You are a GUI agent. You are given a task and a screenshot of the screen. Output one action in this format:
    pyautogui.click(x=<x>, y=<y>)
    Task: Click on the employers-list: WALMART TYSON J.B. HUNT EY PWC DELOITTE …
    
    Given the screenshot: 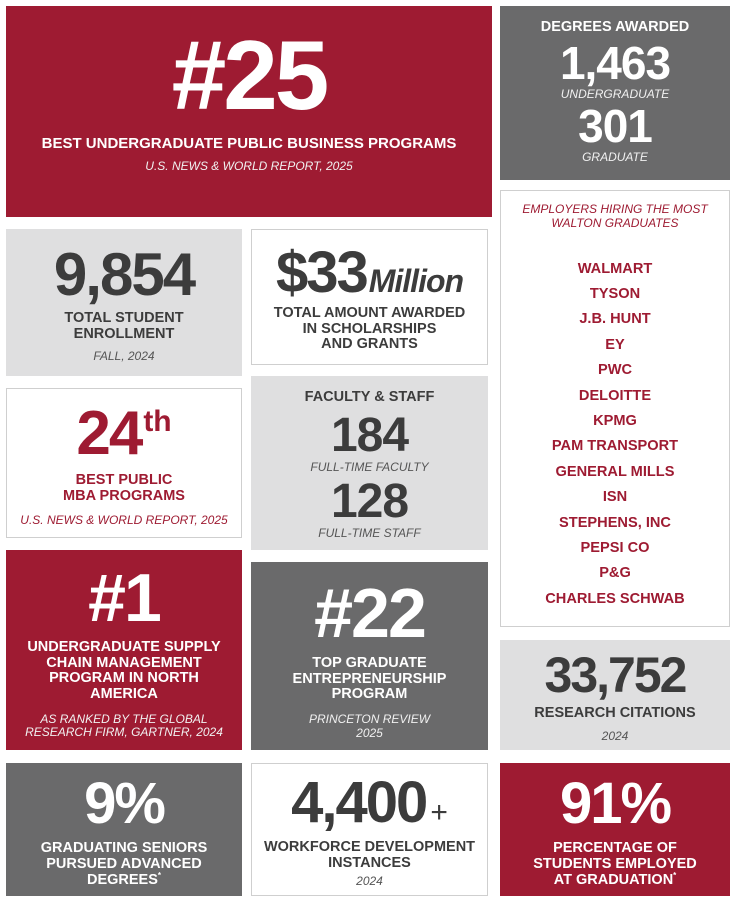 What is the action you would take?
    pyautogui.click(x=615, y=435)
    